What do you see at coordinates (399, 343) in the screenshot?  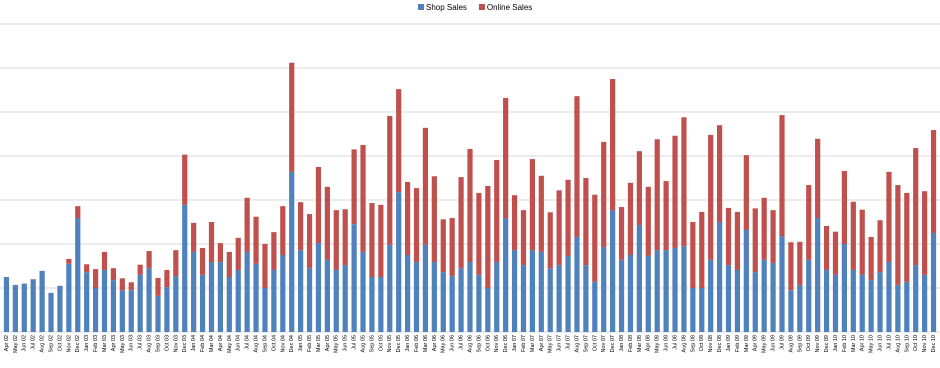 I see `x-tick-label: Dec 05` at bounding box center [399, 343].